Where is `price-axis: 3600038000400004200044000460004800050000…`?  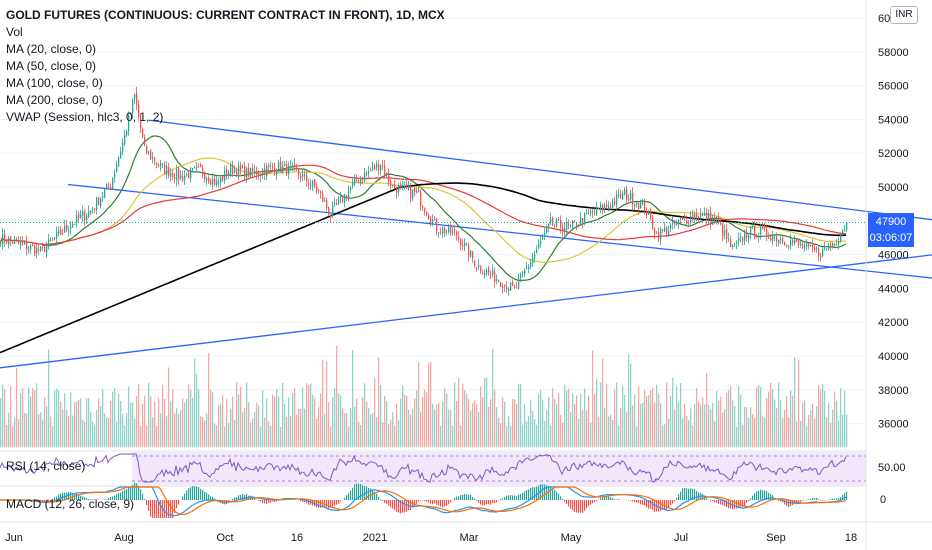
price-axis: 3600038000400004200044000460004800050000… is located at coordinates (887, 275).